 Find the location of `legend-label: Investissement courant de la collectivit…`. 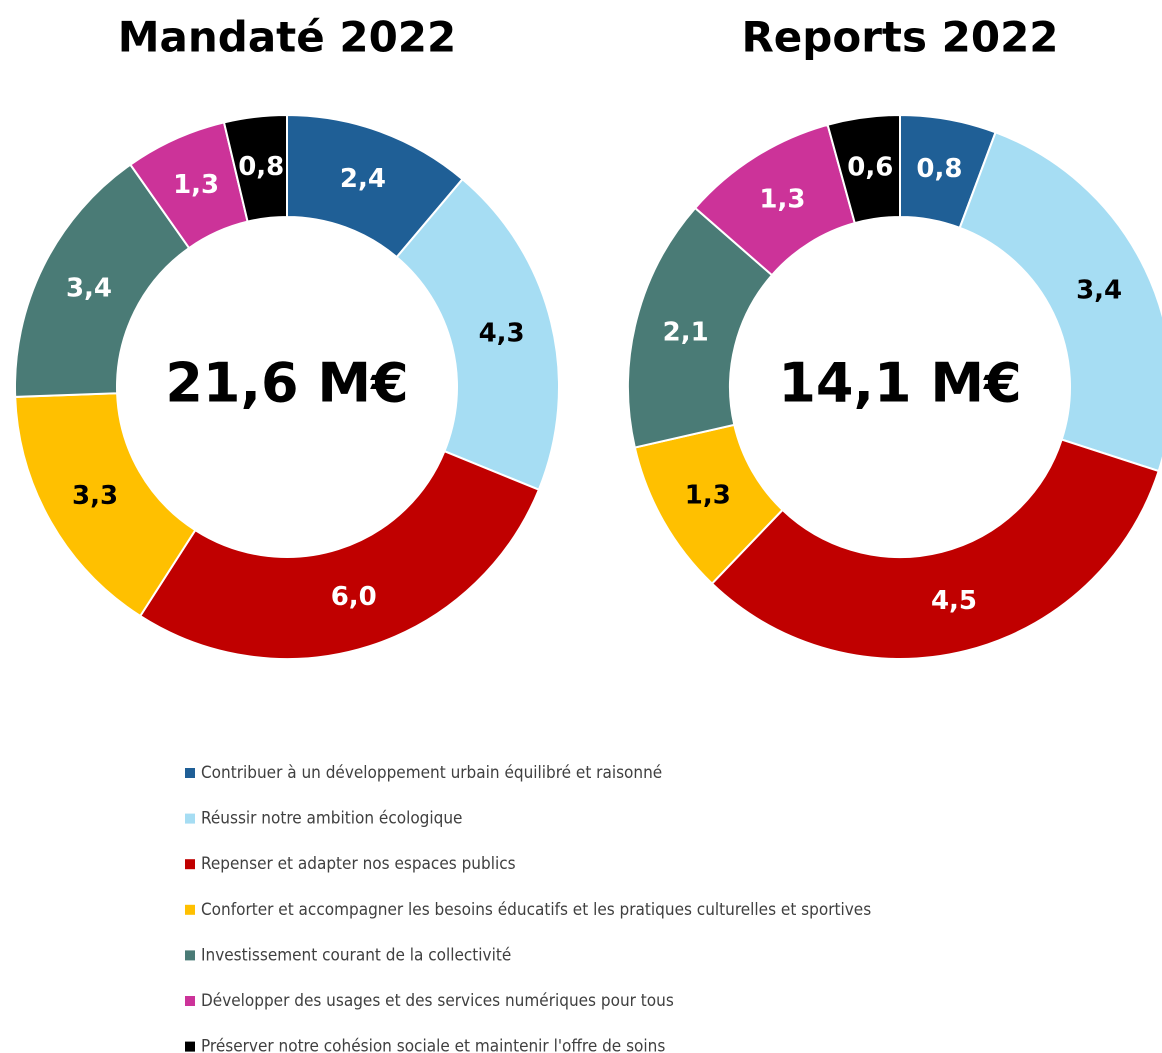

legend-label: Investissement courant de la collectivit… is located at coordinates (356, 955).